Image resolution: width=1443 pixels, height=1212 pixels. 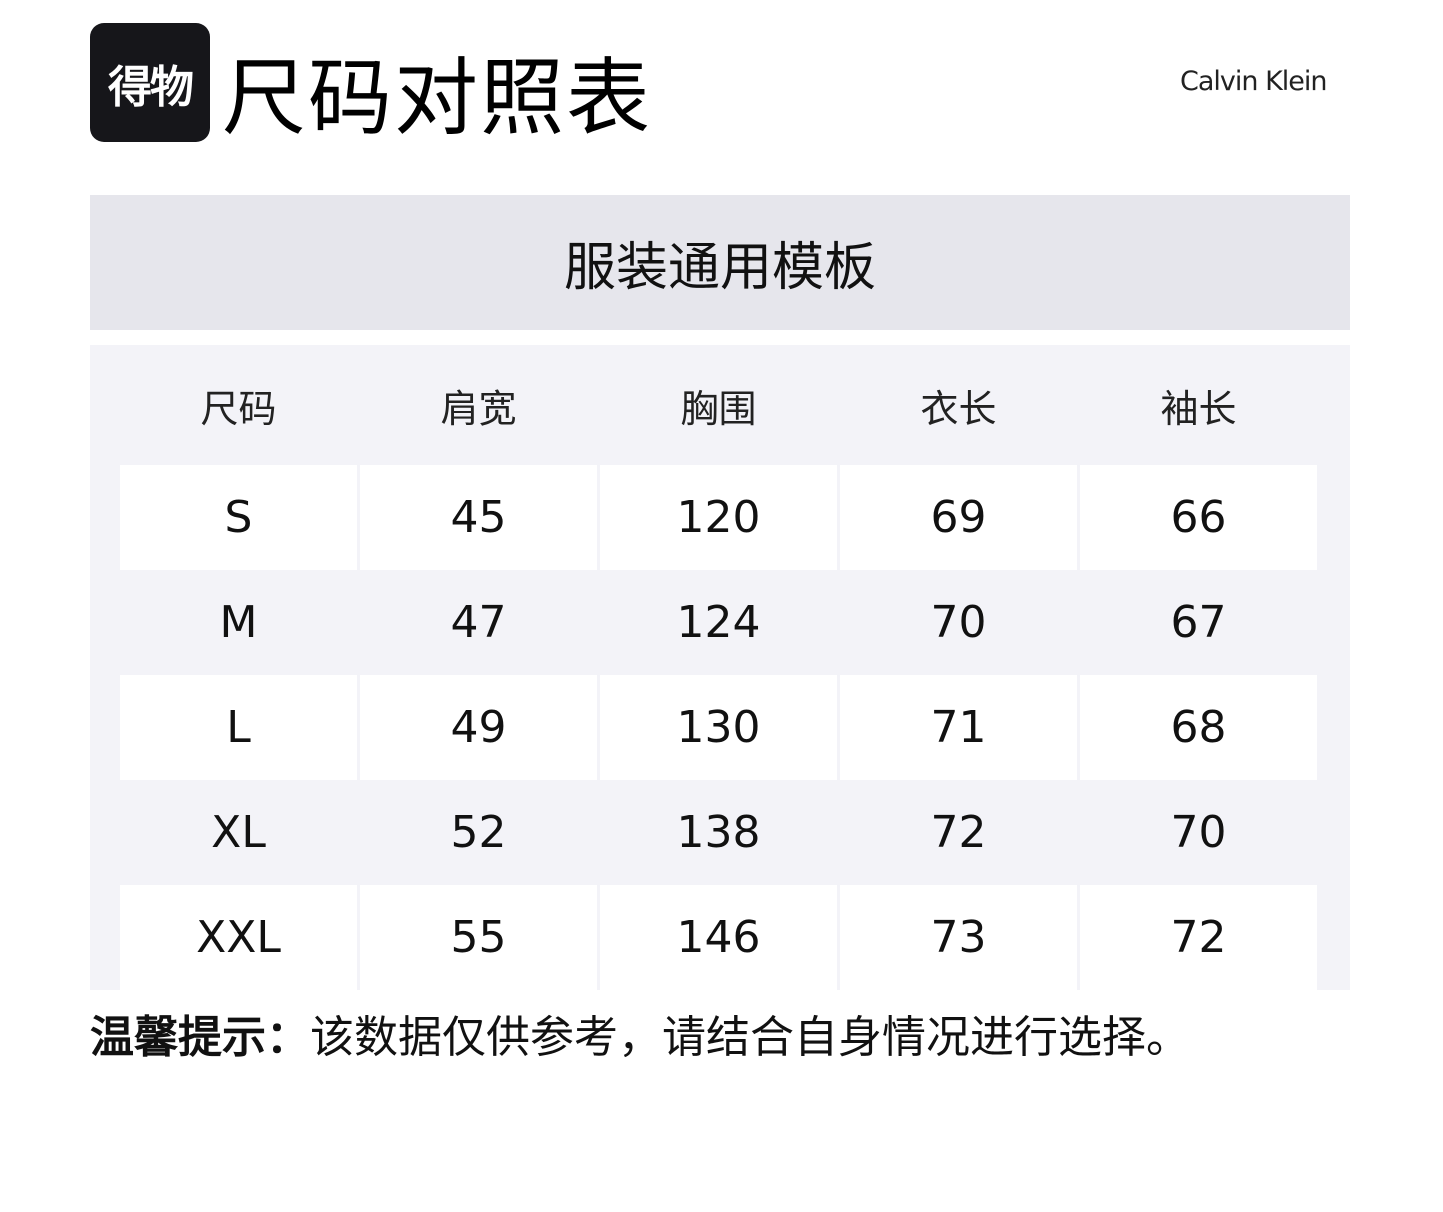 I want to click on logo-text: 得物, so click(x=151, y=87).